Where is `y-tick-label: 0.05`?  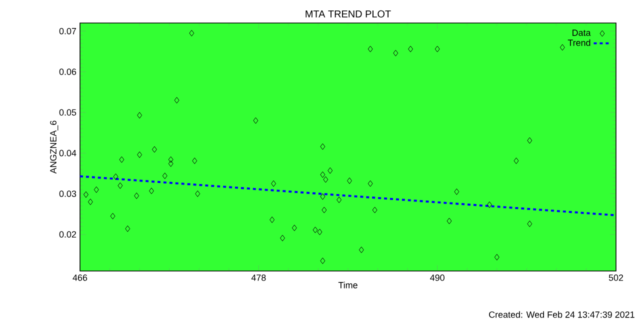 y-tick-label: 0.05 is located at coordinates (67, 112).